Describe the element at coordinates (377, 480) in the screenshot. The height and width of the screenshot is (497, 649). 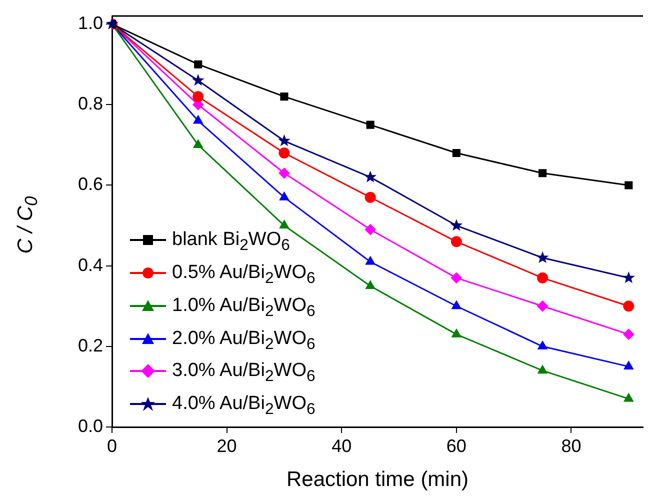
I see `x-axis-title: Reaction time (min)` at that location.